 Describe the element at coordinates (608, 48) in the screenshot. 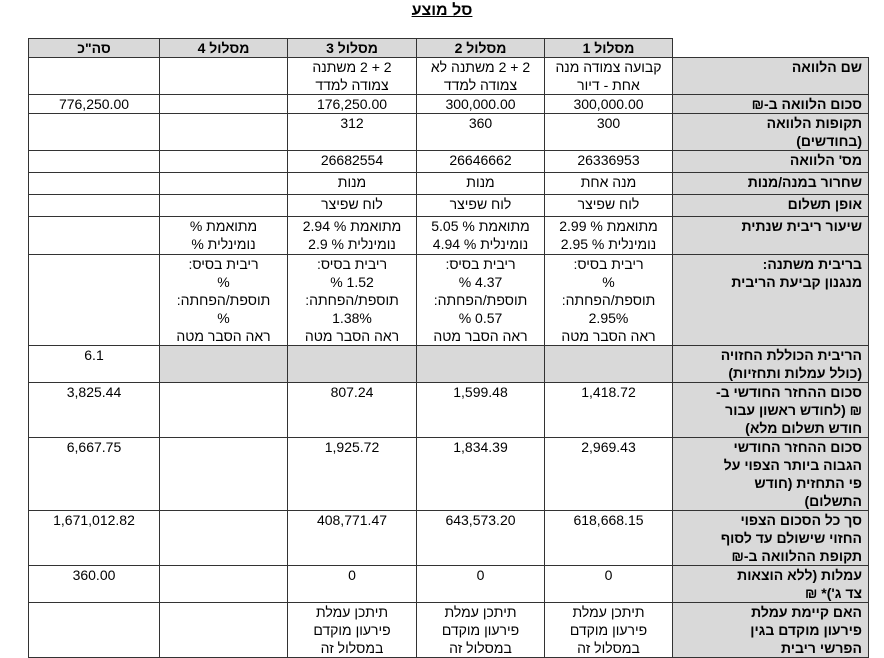

I see `route-1-header: מסלול 1` at that location.